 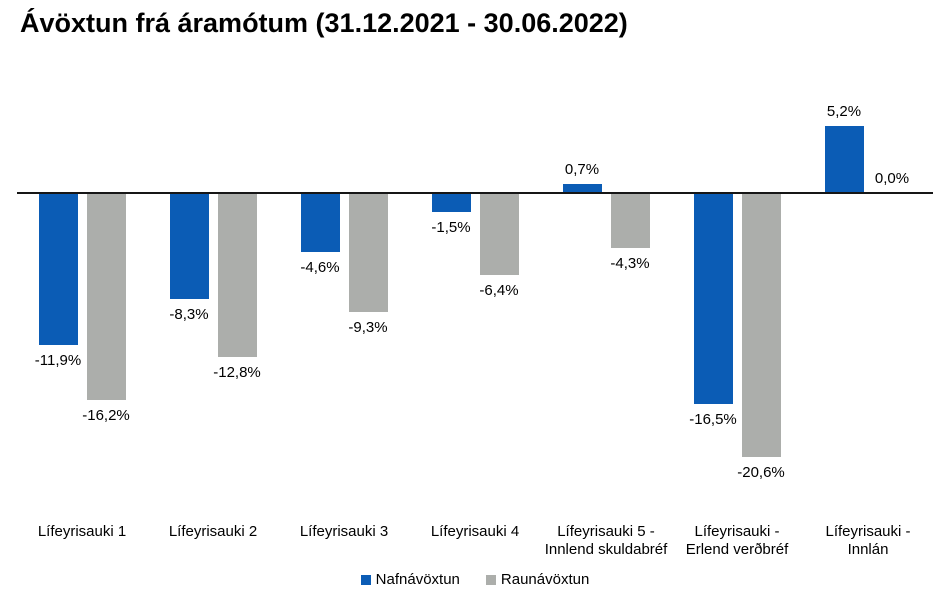 I want to click on category-label-2: Lífeyrisauki 2, so click(x=213, y=531).